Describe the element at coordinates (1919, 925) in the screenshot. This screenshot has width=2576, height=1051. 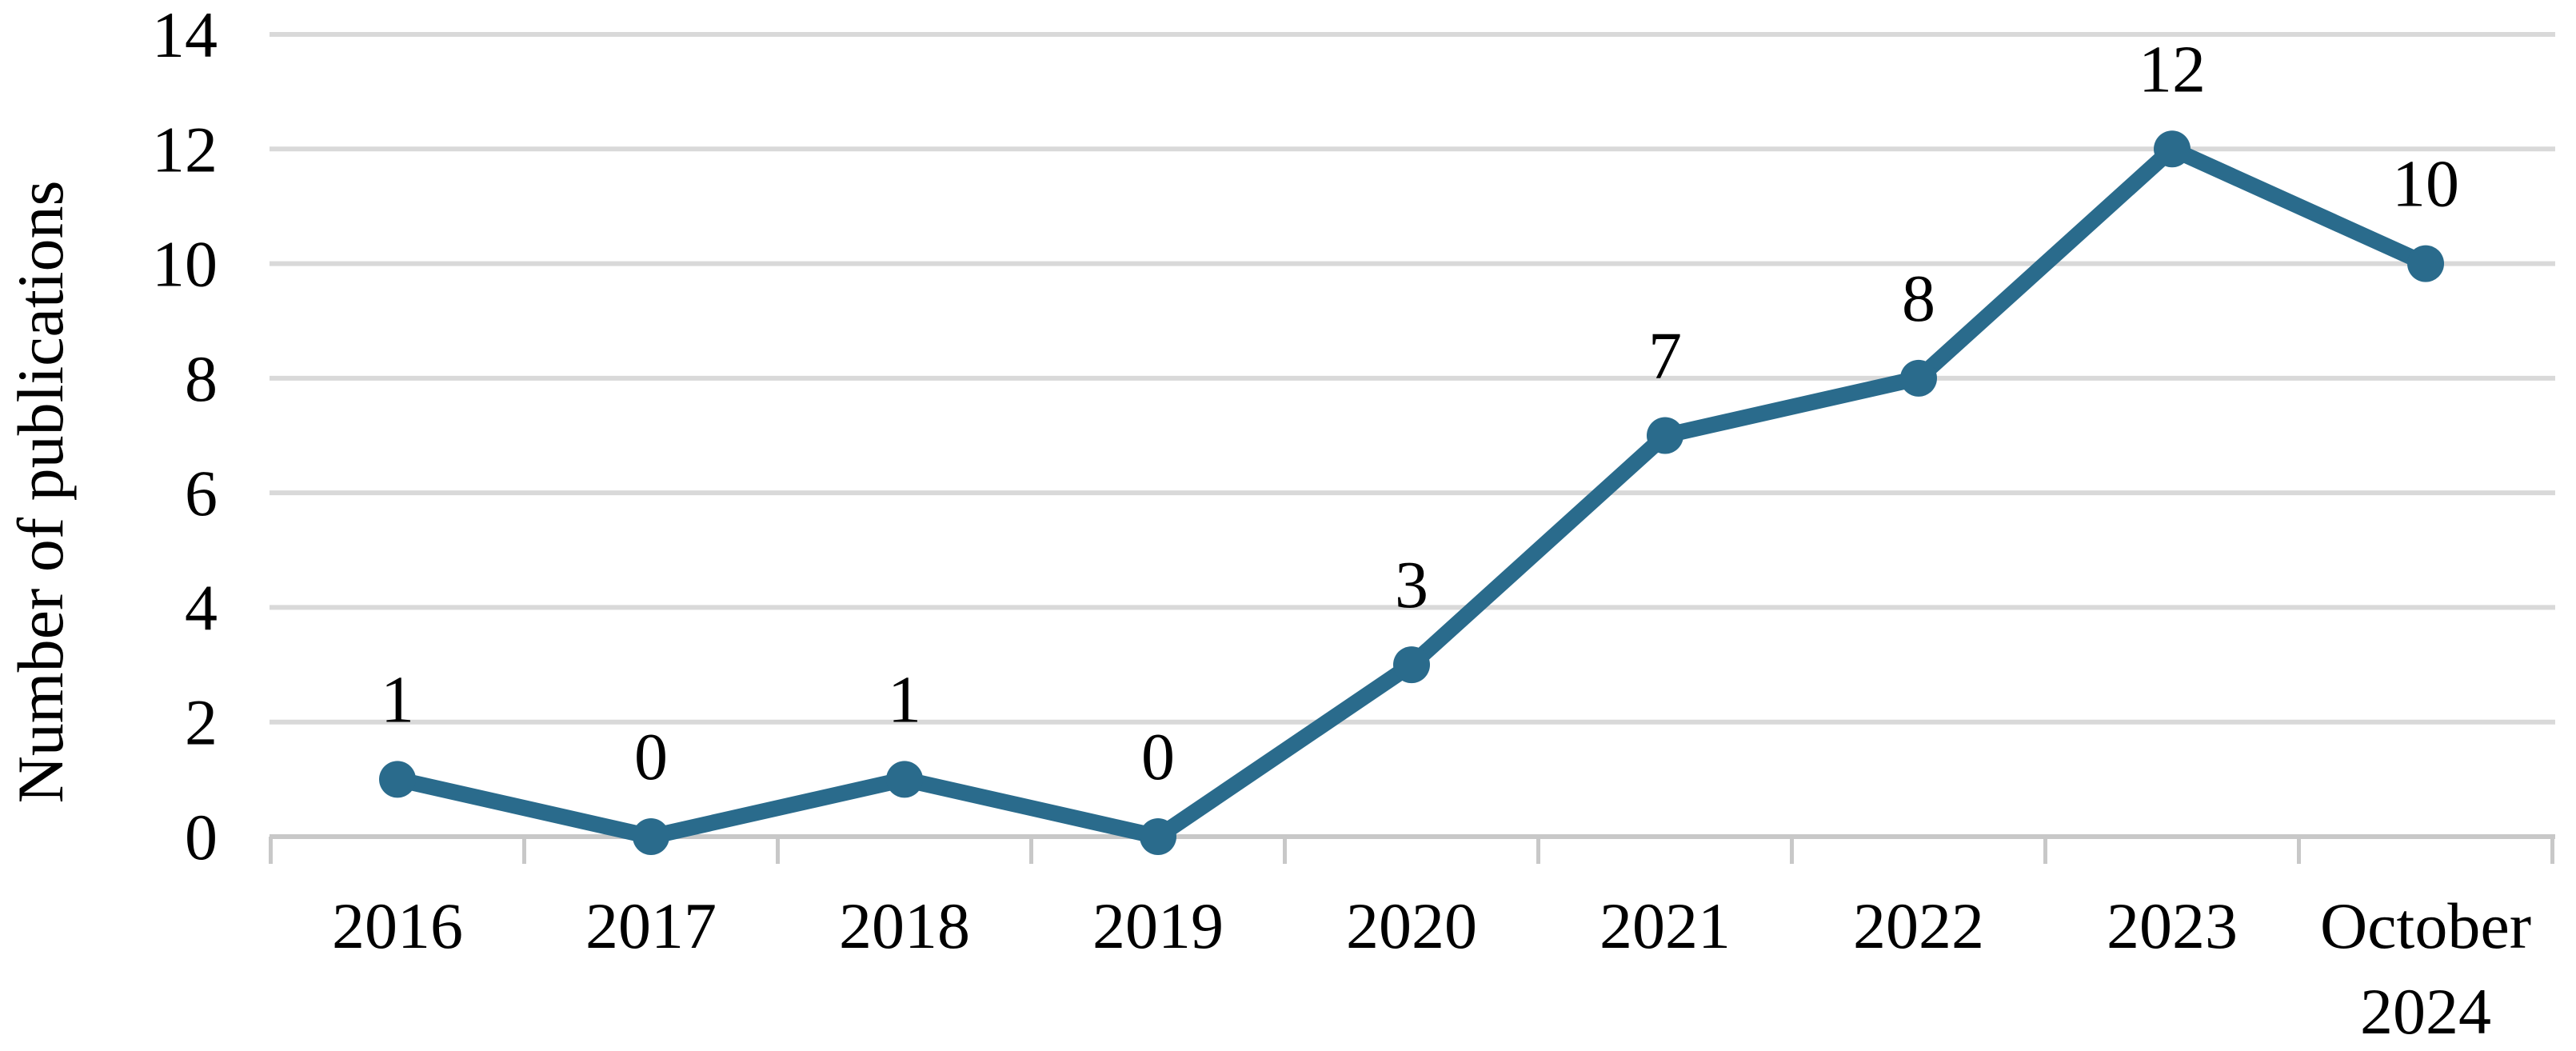
I see `x-category-label: 2022` at that location.